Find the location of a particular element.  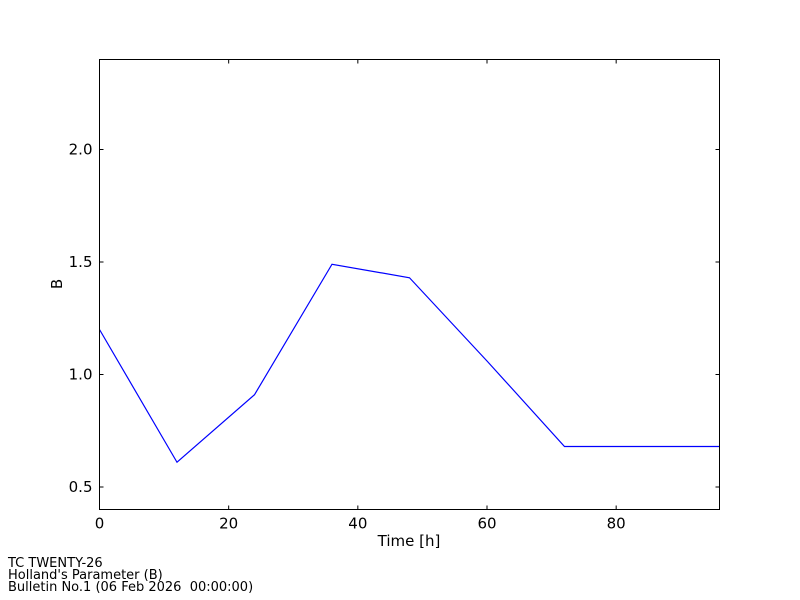

footer-bulletin: Bulletin No.1 (06 Feb 2026 00:00:00) is located at coordinates (131, 587).